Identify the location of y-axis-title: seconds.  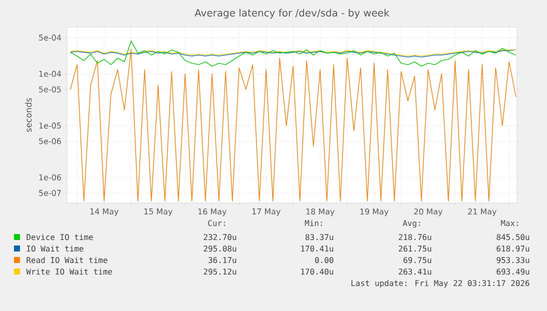
(28, 115).